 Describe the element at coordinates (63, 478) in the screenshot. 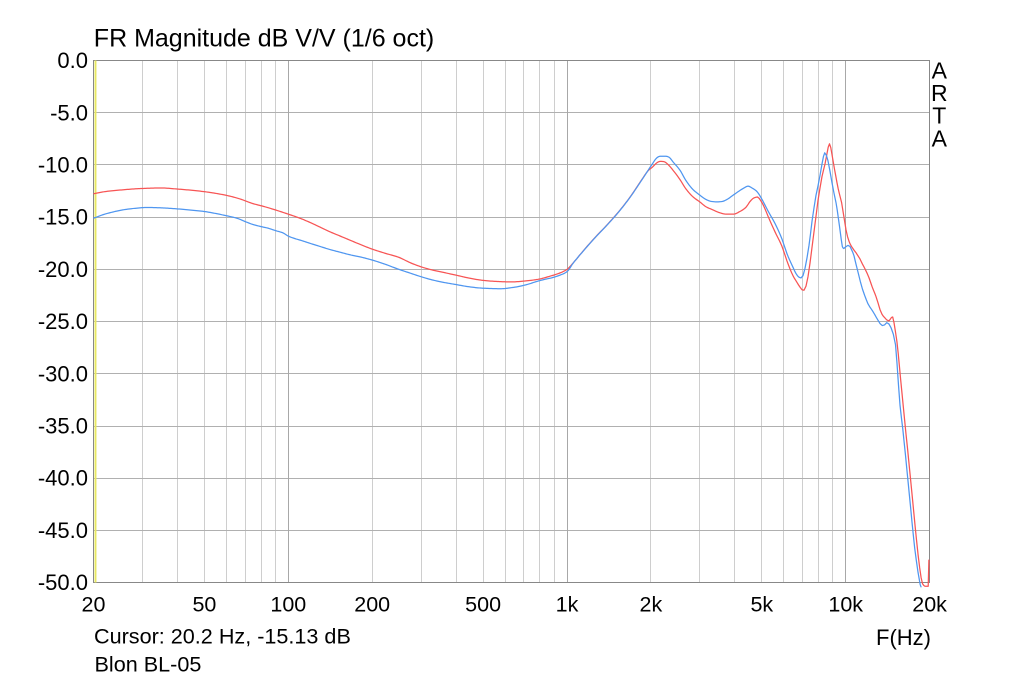

I see `svg-text: -40.0` at that location.